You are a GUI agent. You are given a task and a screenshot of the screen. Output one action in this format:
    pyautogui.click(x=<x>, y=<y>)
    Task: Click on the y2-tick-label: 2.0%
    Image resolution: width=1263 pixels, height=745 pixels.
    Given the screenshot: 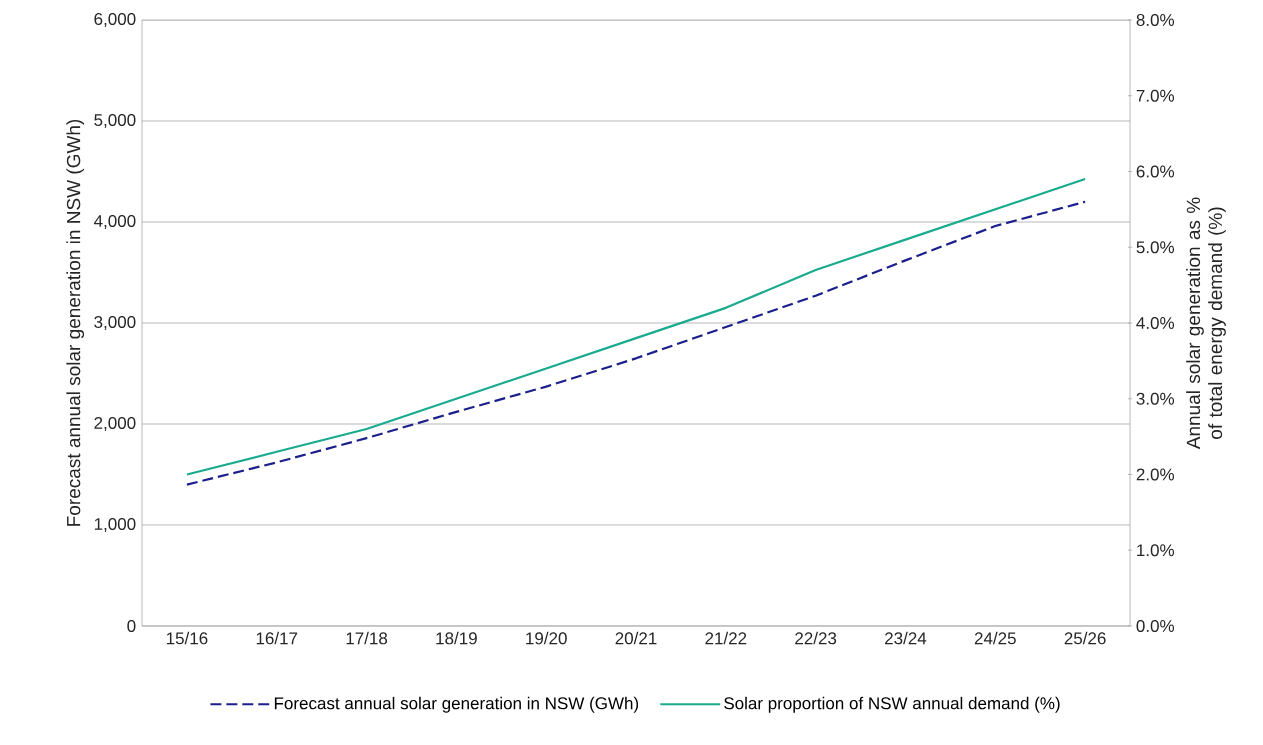 What is the action you would take?
    pyautogui.click(x=1155, y=474)
    